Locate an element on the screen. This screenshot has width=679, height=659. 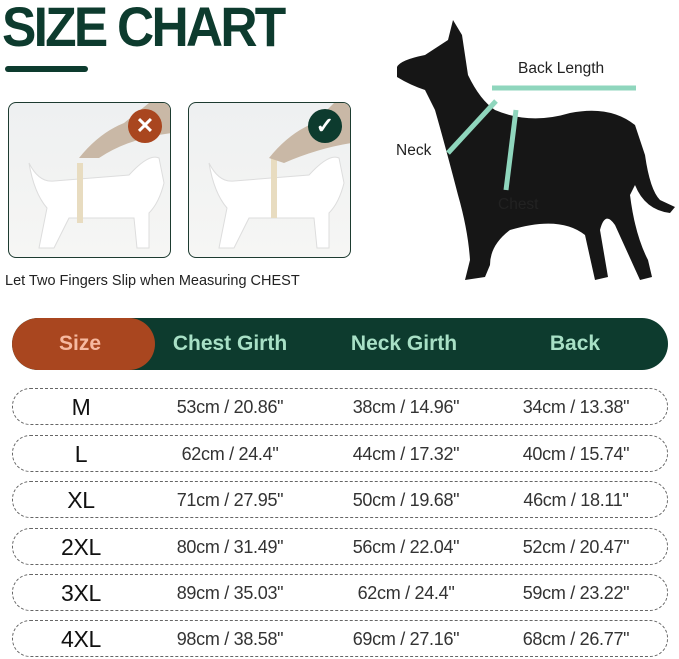
back-length-cell: 52cm / 20.47" is located at coordinates (576, 547).